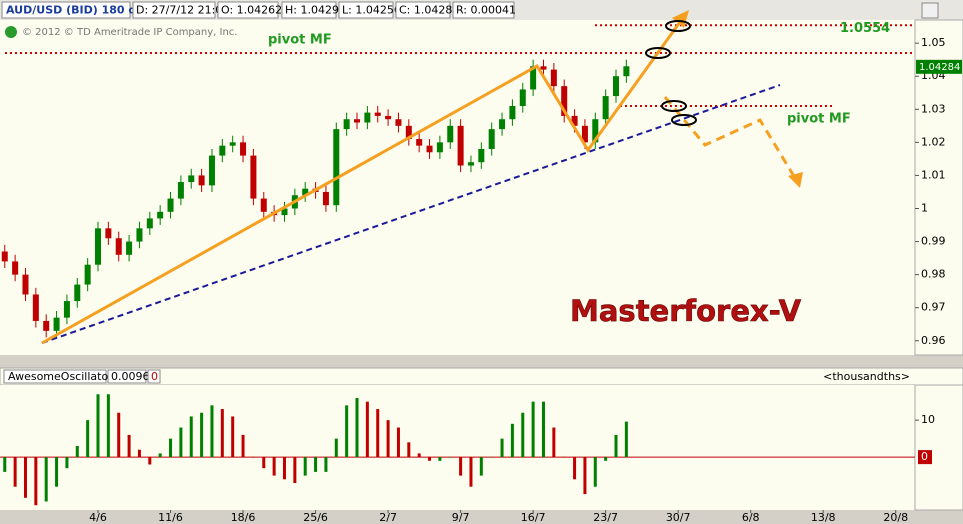 This screenshot has width=963, height=524. Describe the element at coordinates (933, 340) in the screenshot. I see `y-tick-label: 0.96` at that location.